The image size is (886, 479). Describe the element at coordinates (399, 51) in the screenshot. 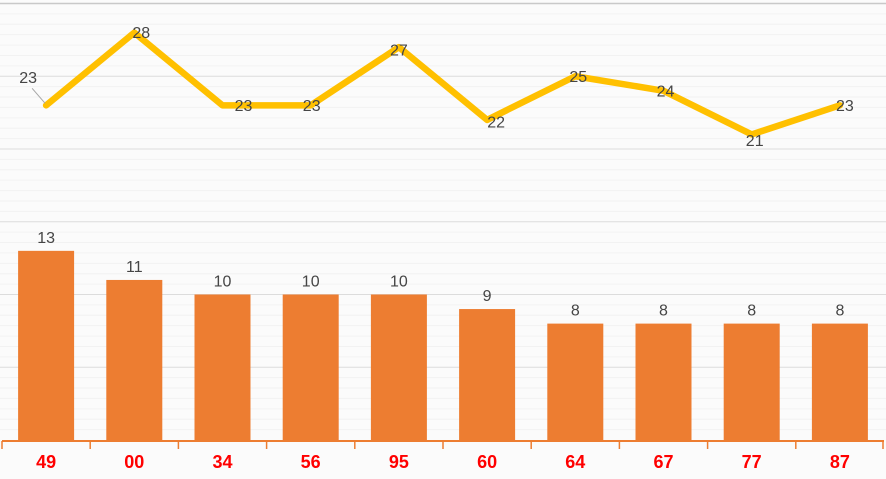

I see `line-value-label: 27` at that location.